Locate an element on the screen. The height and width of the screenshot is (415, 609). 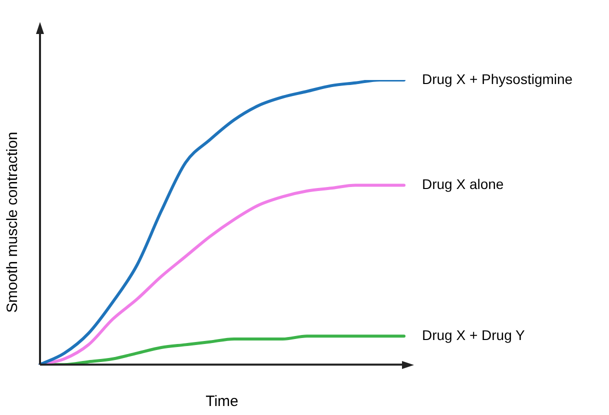
series-label: Drug X alone is located at coordinates (463, 184).